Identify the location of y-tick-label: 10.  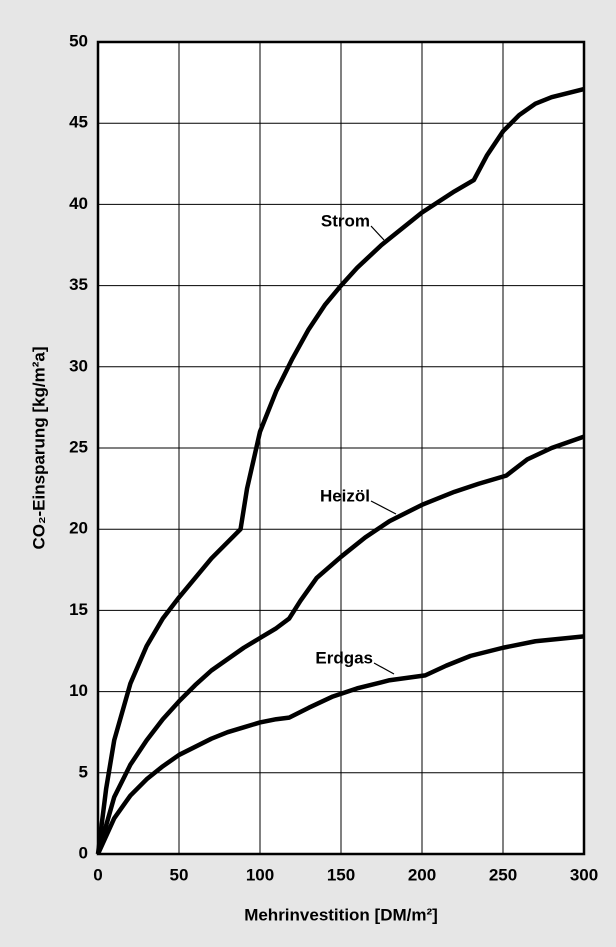
(78, 690).